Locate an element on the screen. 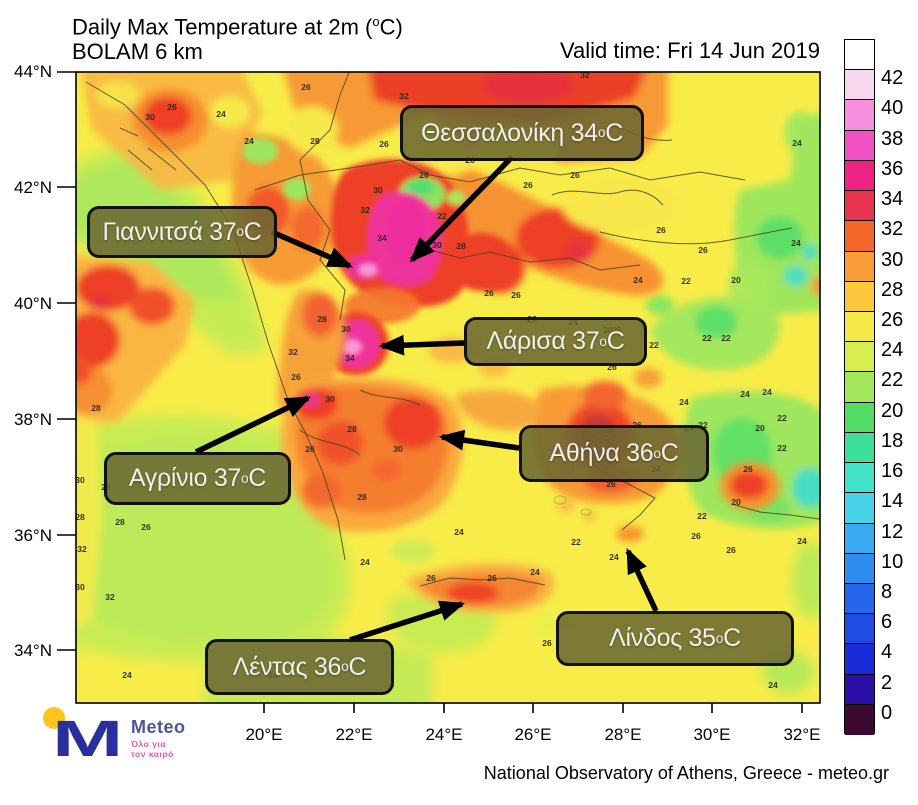  svg-text: τον καιρό is located at coordinates (152, 754).